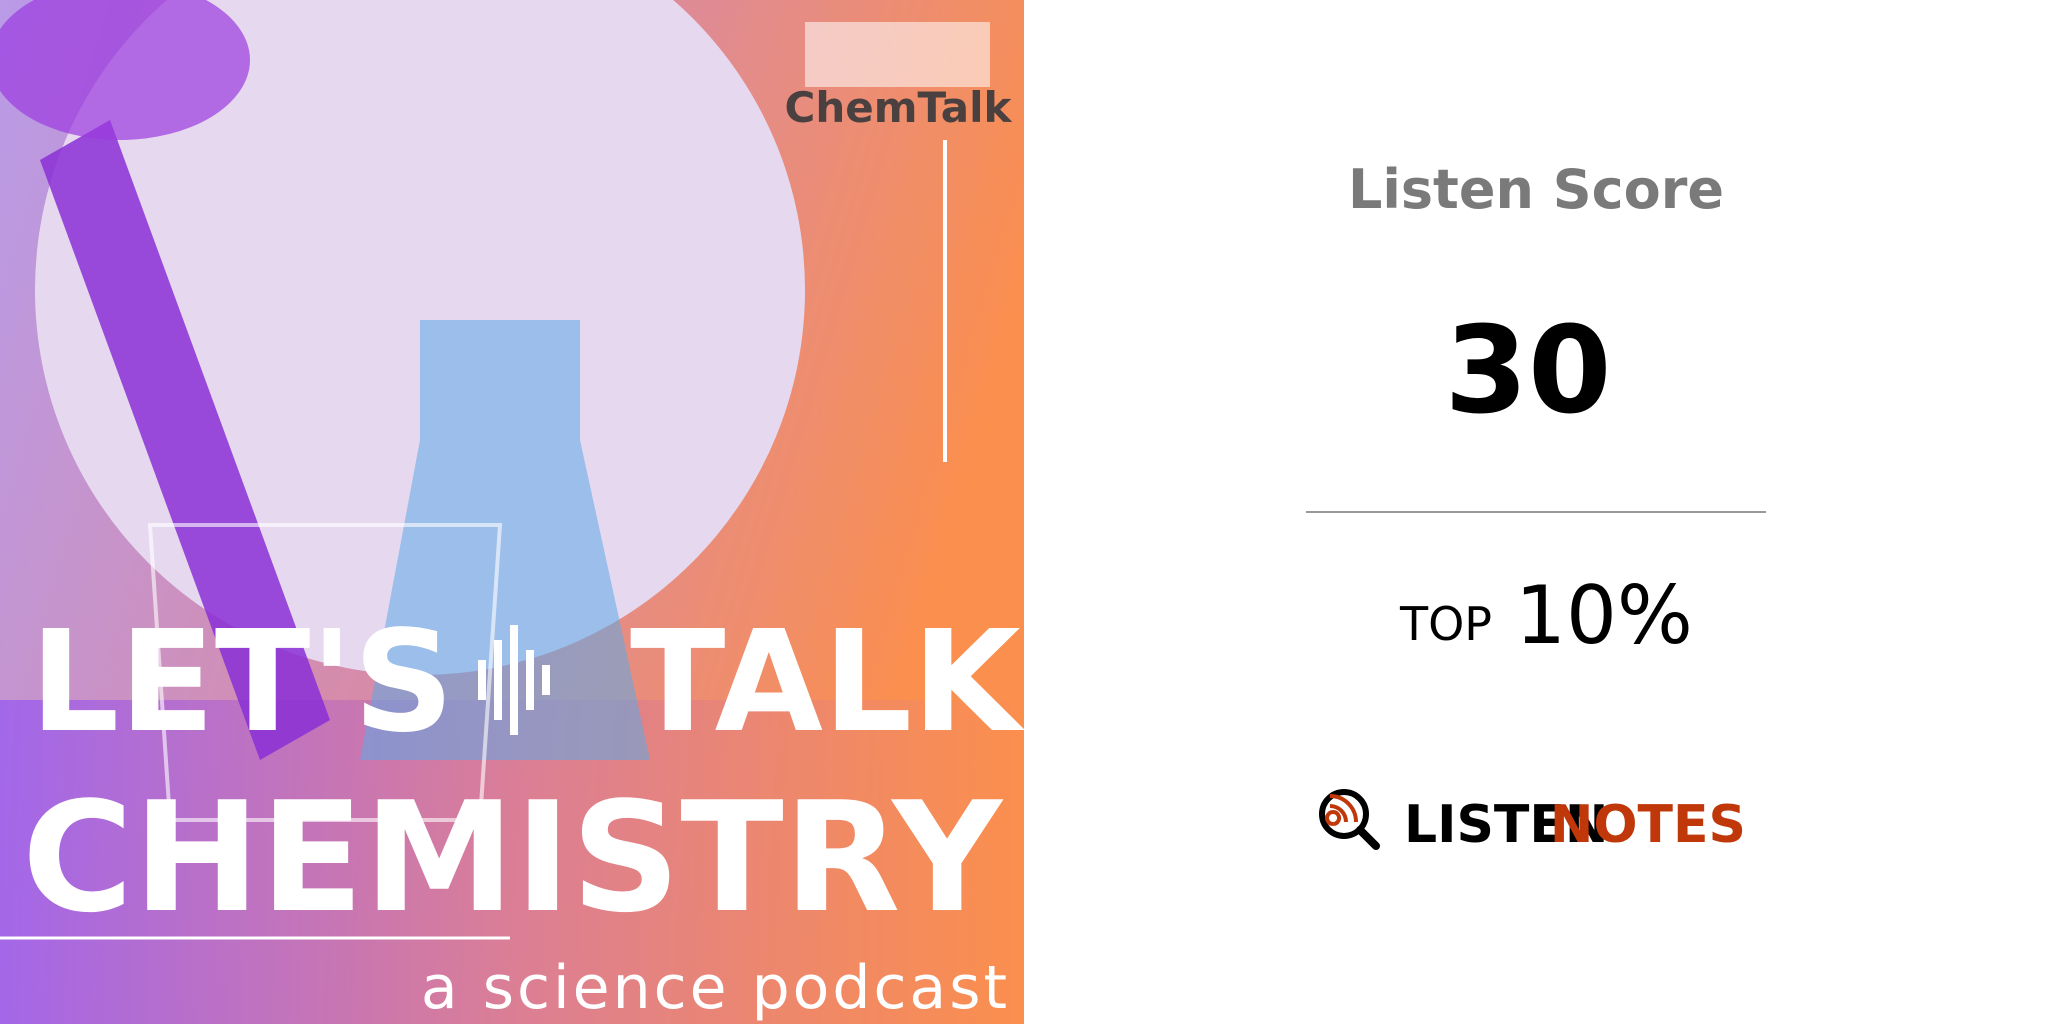 Image resolution: width=2048 pixels, height=1024 pixels. Describe the element at coordinates (1506, 825) in the screenshot. I see `logo-word: LISTEN` at that location.